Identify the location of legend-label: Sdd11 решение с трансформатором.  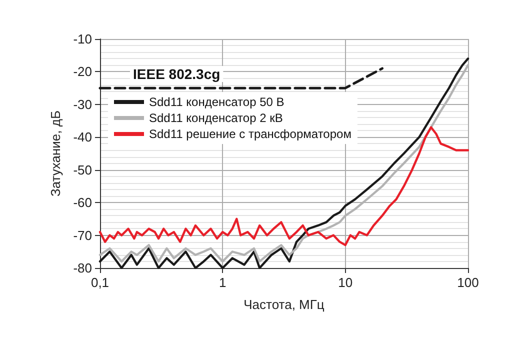
(250, 134).